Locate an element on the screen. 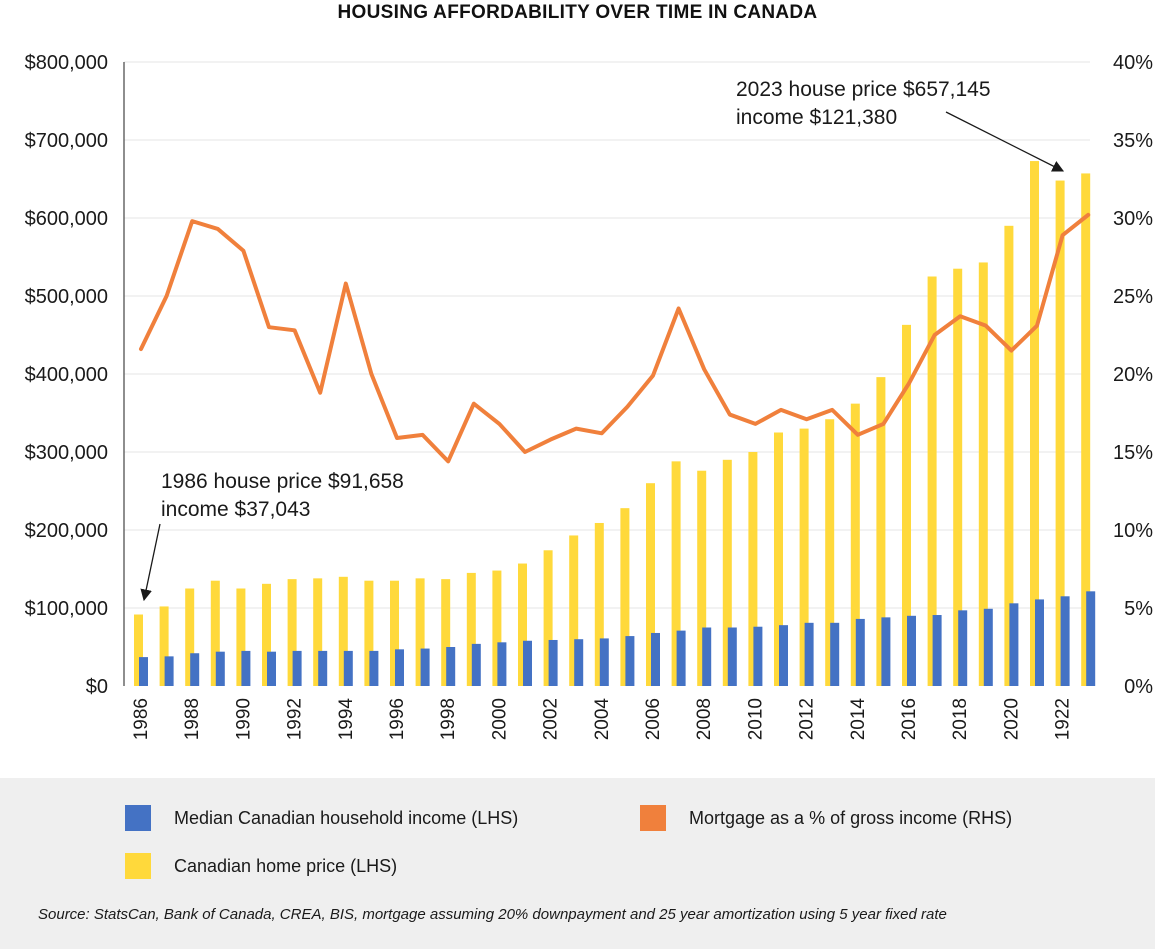 The width and height of the screenshot is (1155, 949). x-tick-label: 2012 is located at coordinates (807, 719).